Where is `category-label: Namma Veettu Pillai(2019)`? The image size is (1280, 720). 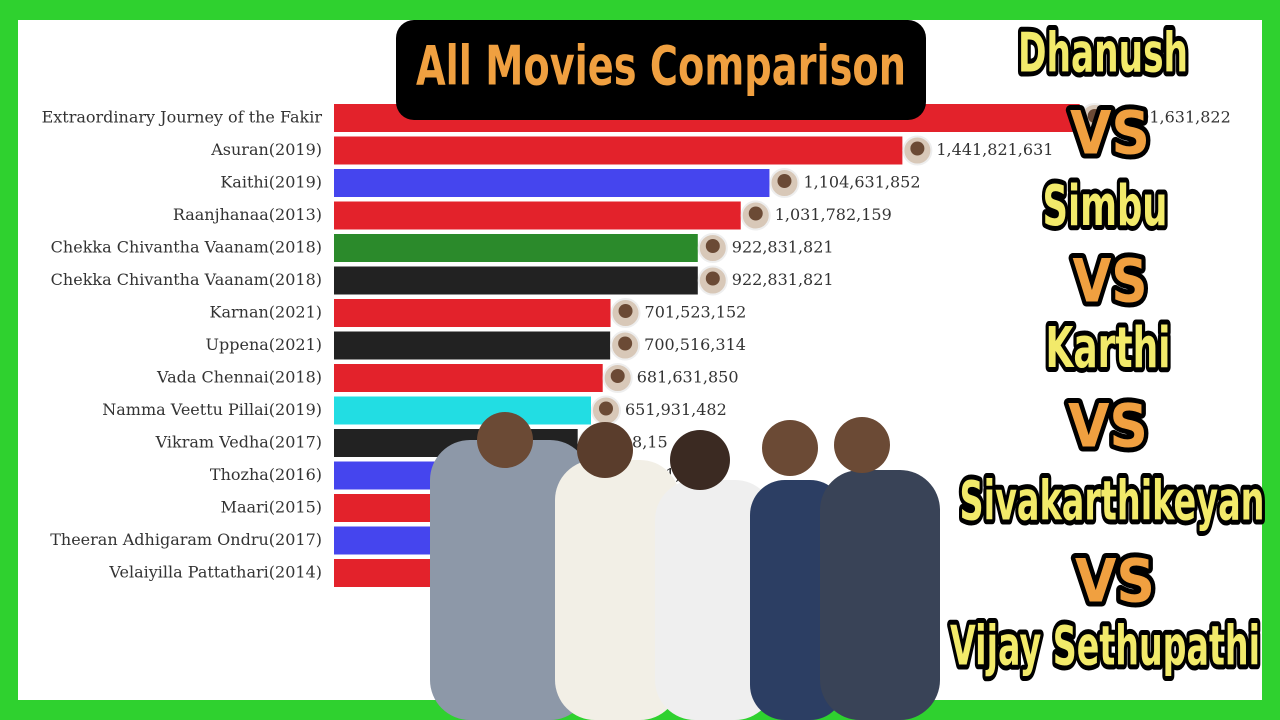 category-label: Namma Veettu Pillai(2019) is located at coordinates (212, 409).